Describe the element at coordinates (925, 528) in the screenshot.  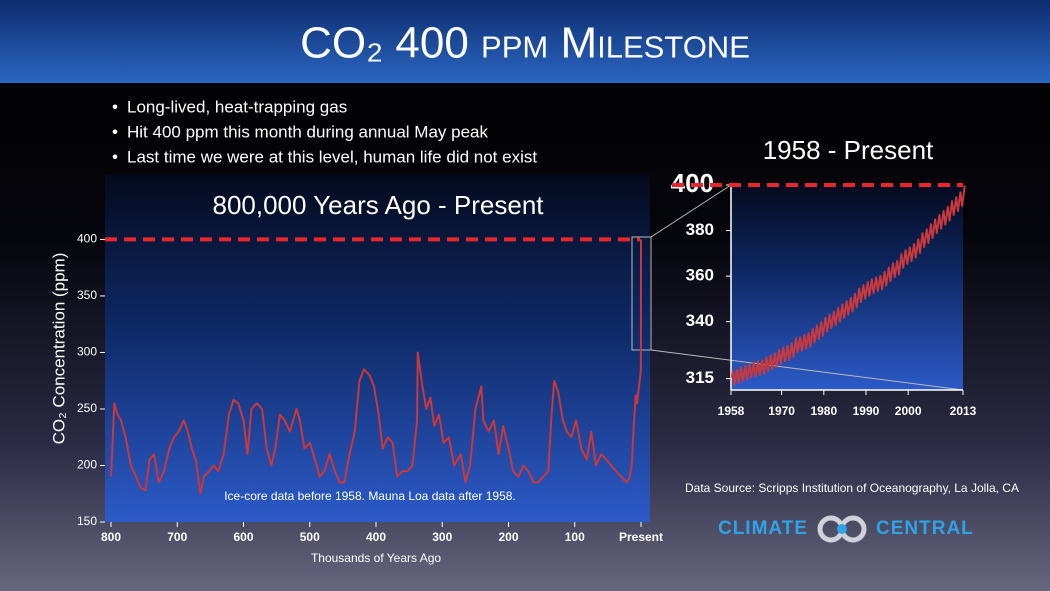
I see `logo-text: CENTRAL` at that location.